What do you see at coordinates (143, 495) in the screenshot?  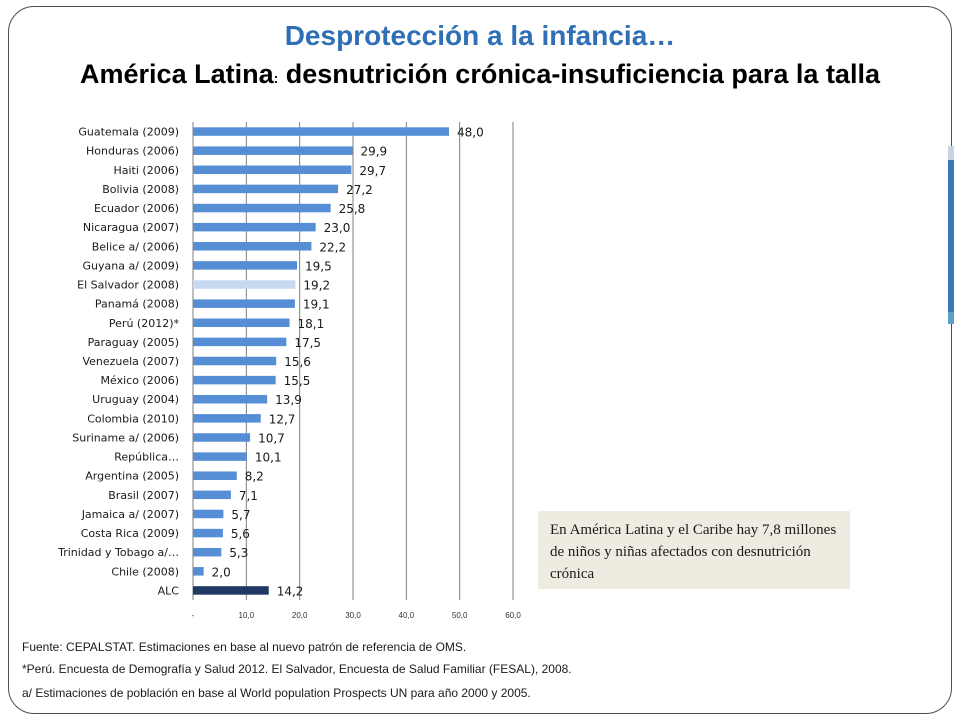 I see `category-label: Brasil (2007)` at bounding box center [143, 495].